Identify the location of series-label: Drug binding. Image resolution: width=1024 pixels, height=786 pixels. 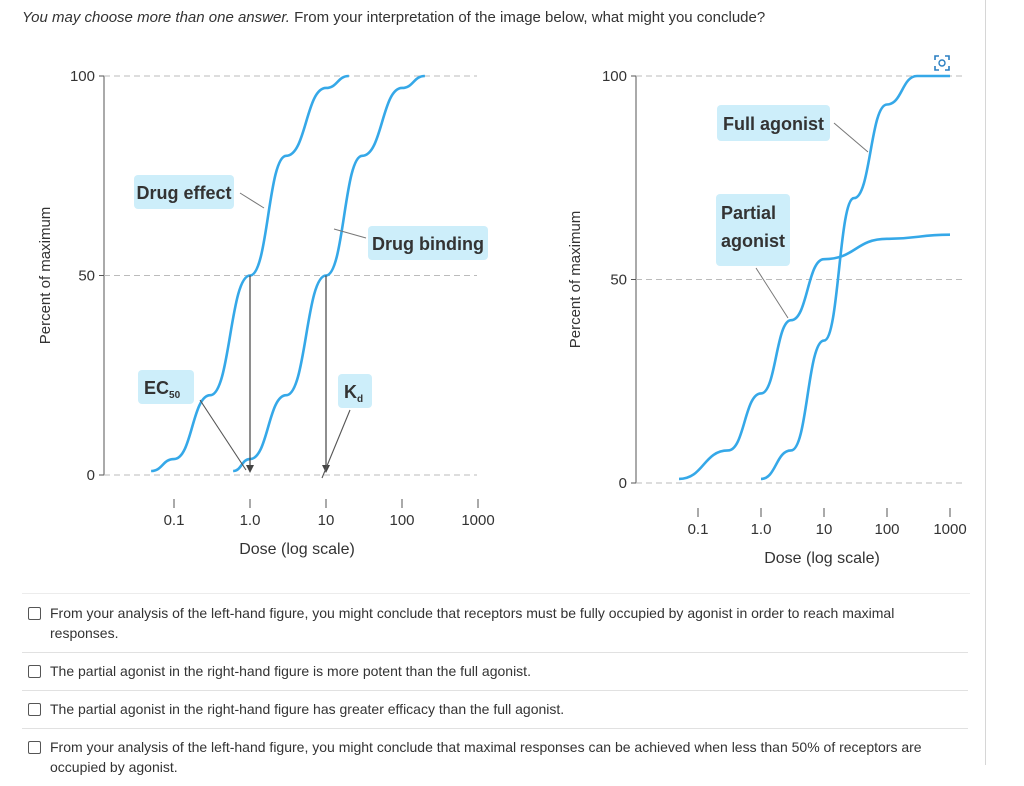
(428, 244).